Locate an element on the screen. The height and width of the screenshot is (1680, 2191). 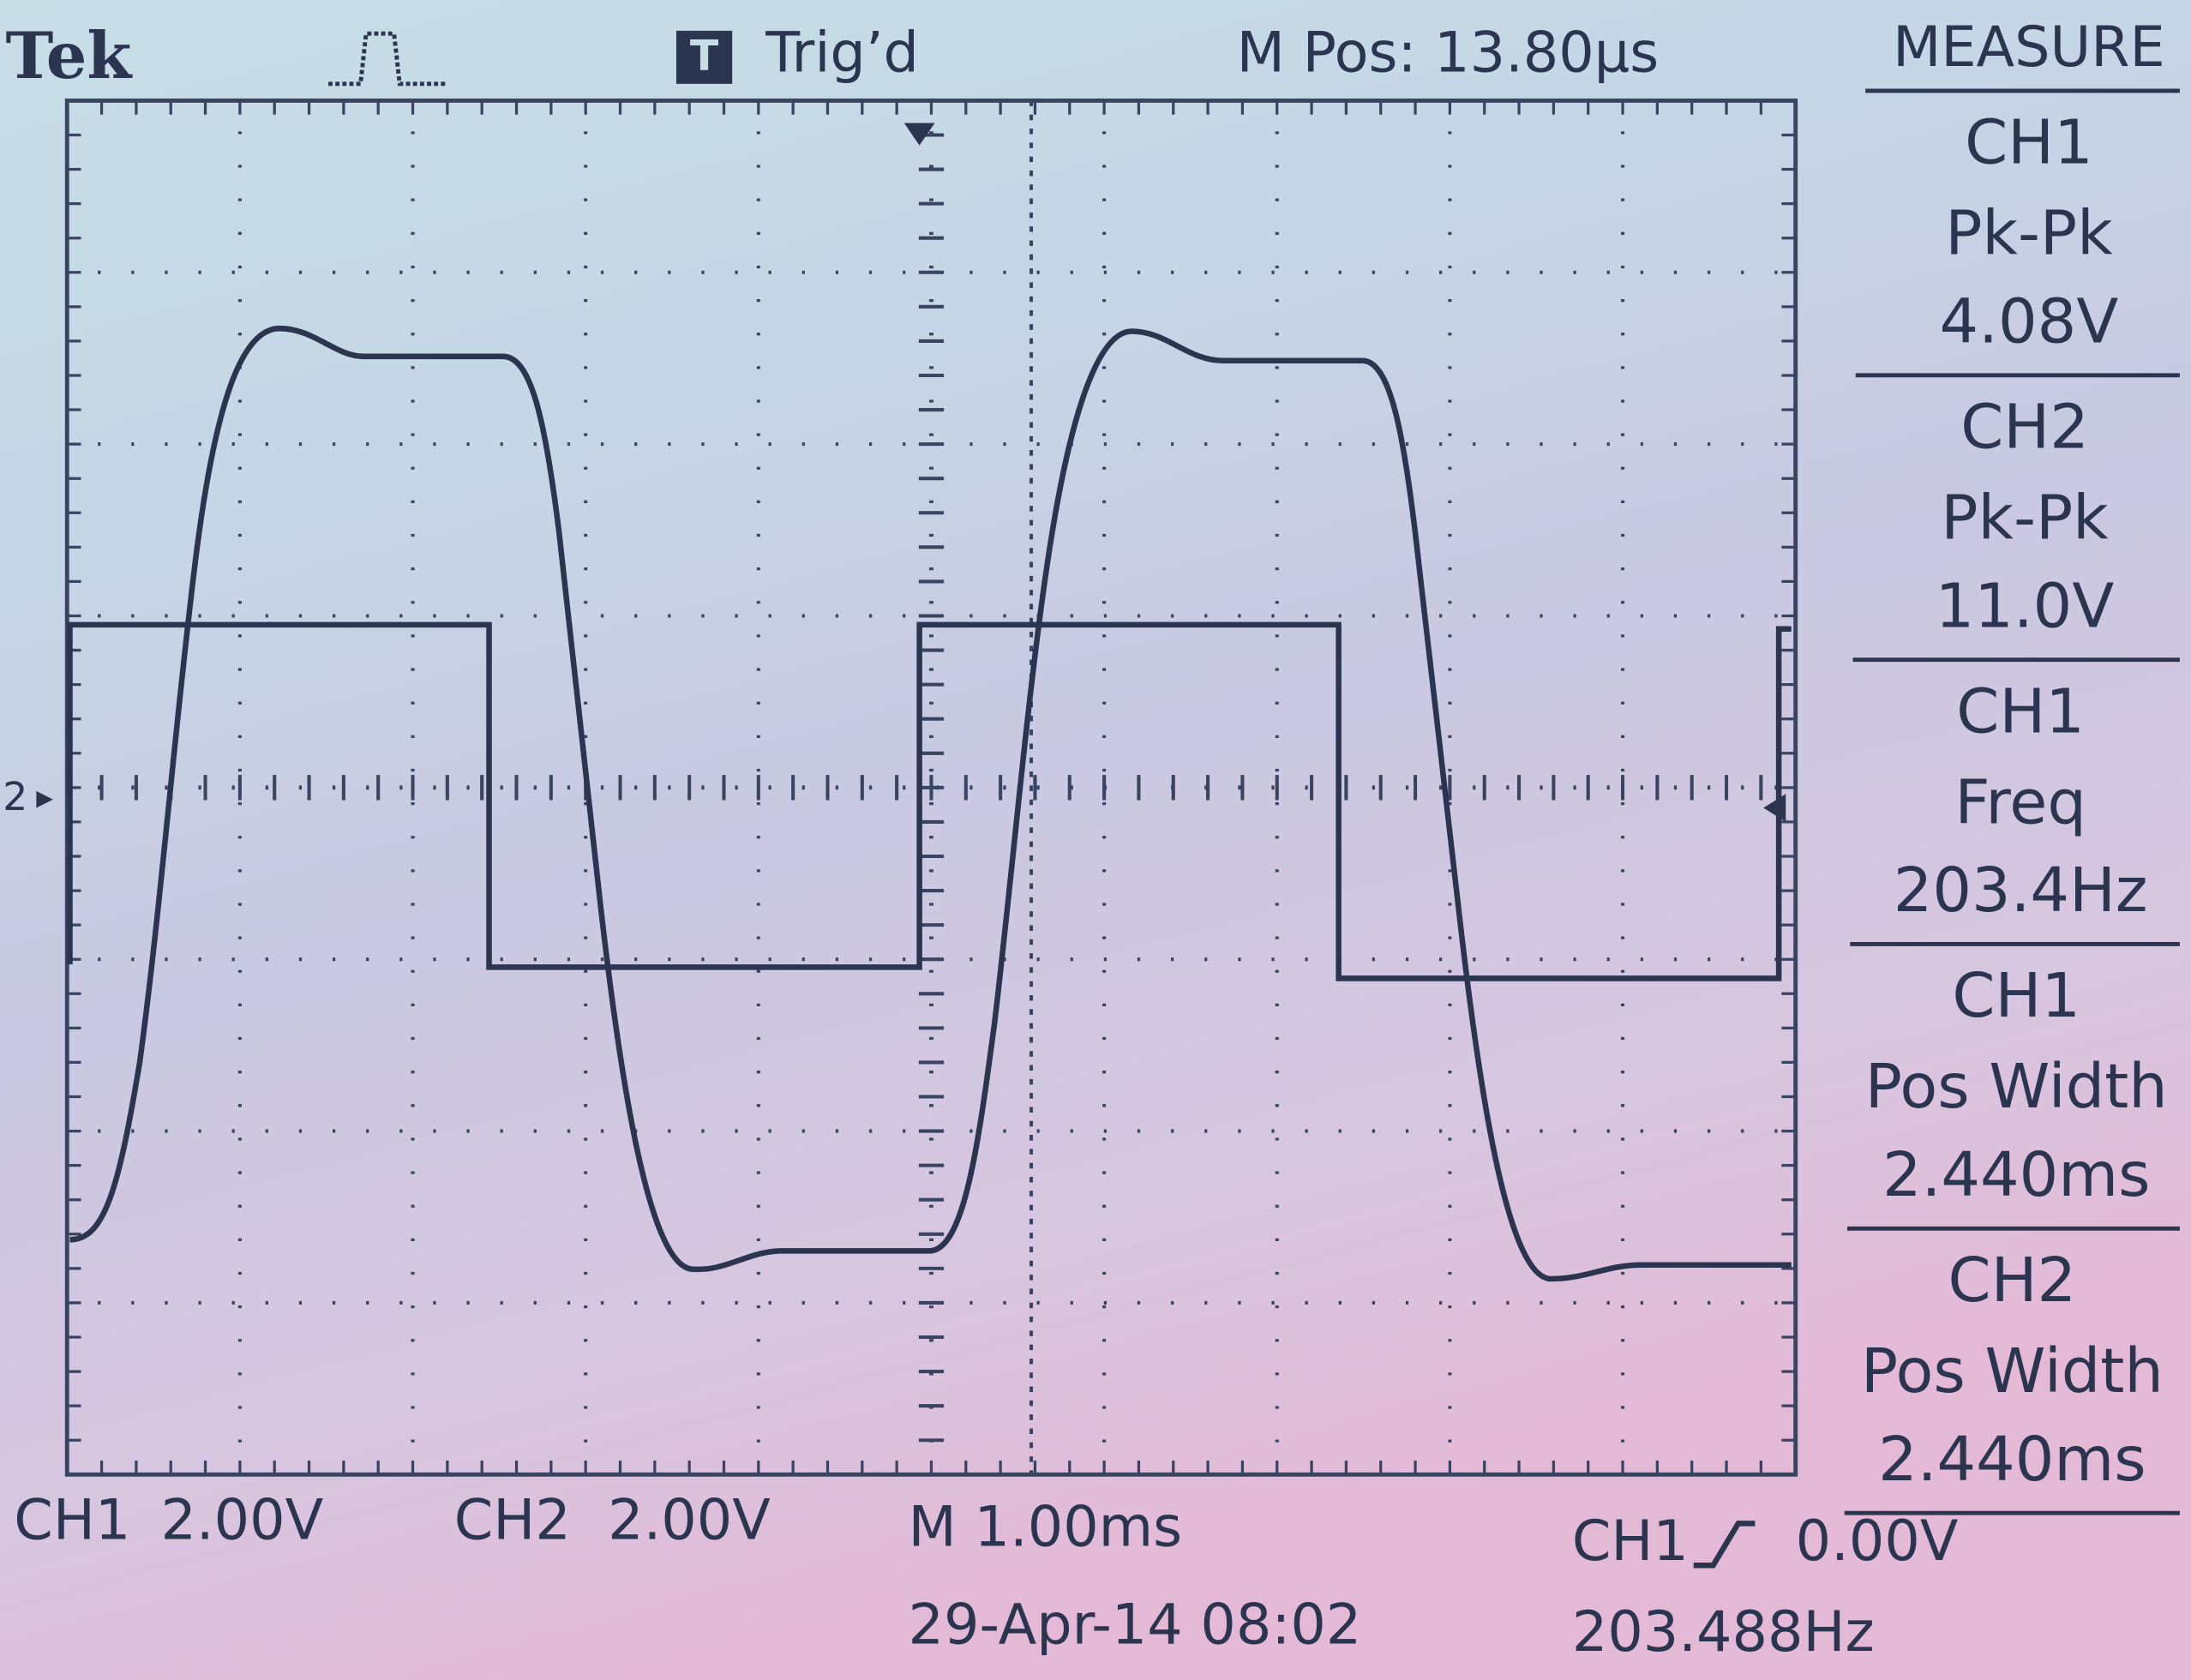
trigger-icon: T is located at coordinates (704, 56).